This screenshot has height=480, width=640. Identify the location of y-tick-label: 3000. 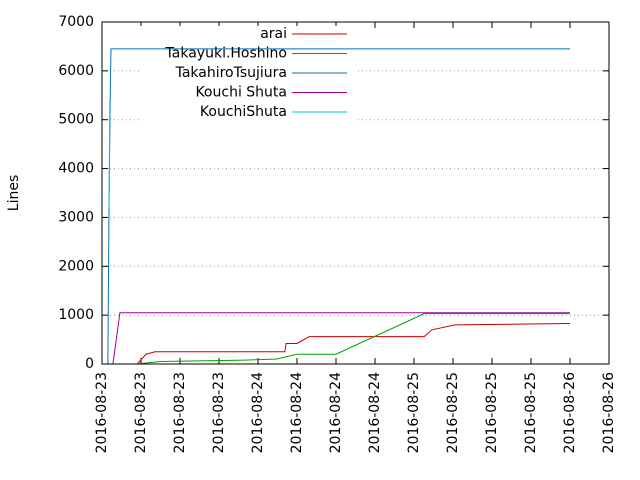
(76, 217).